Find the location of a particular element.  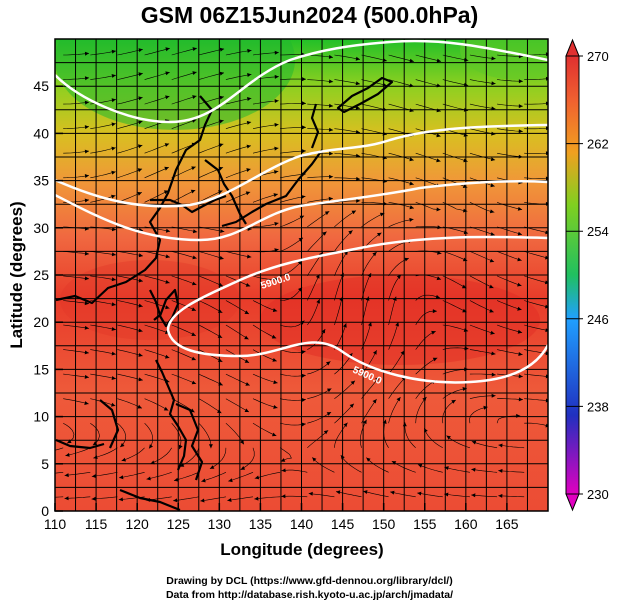

x-tick-label: 145 is located at coordinates (343, 524).